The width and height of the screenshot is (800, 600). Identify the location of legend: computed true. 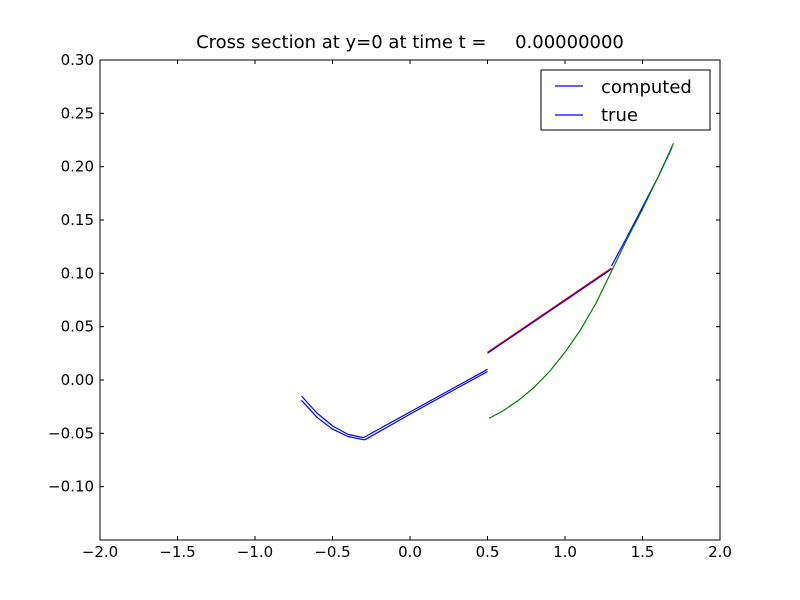
(625, 100).